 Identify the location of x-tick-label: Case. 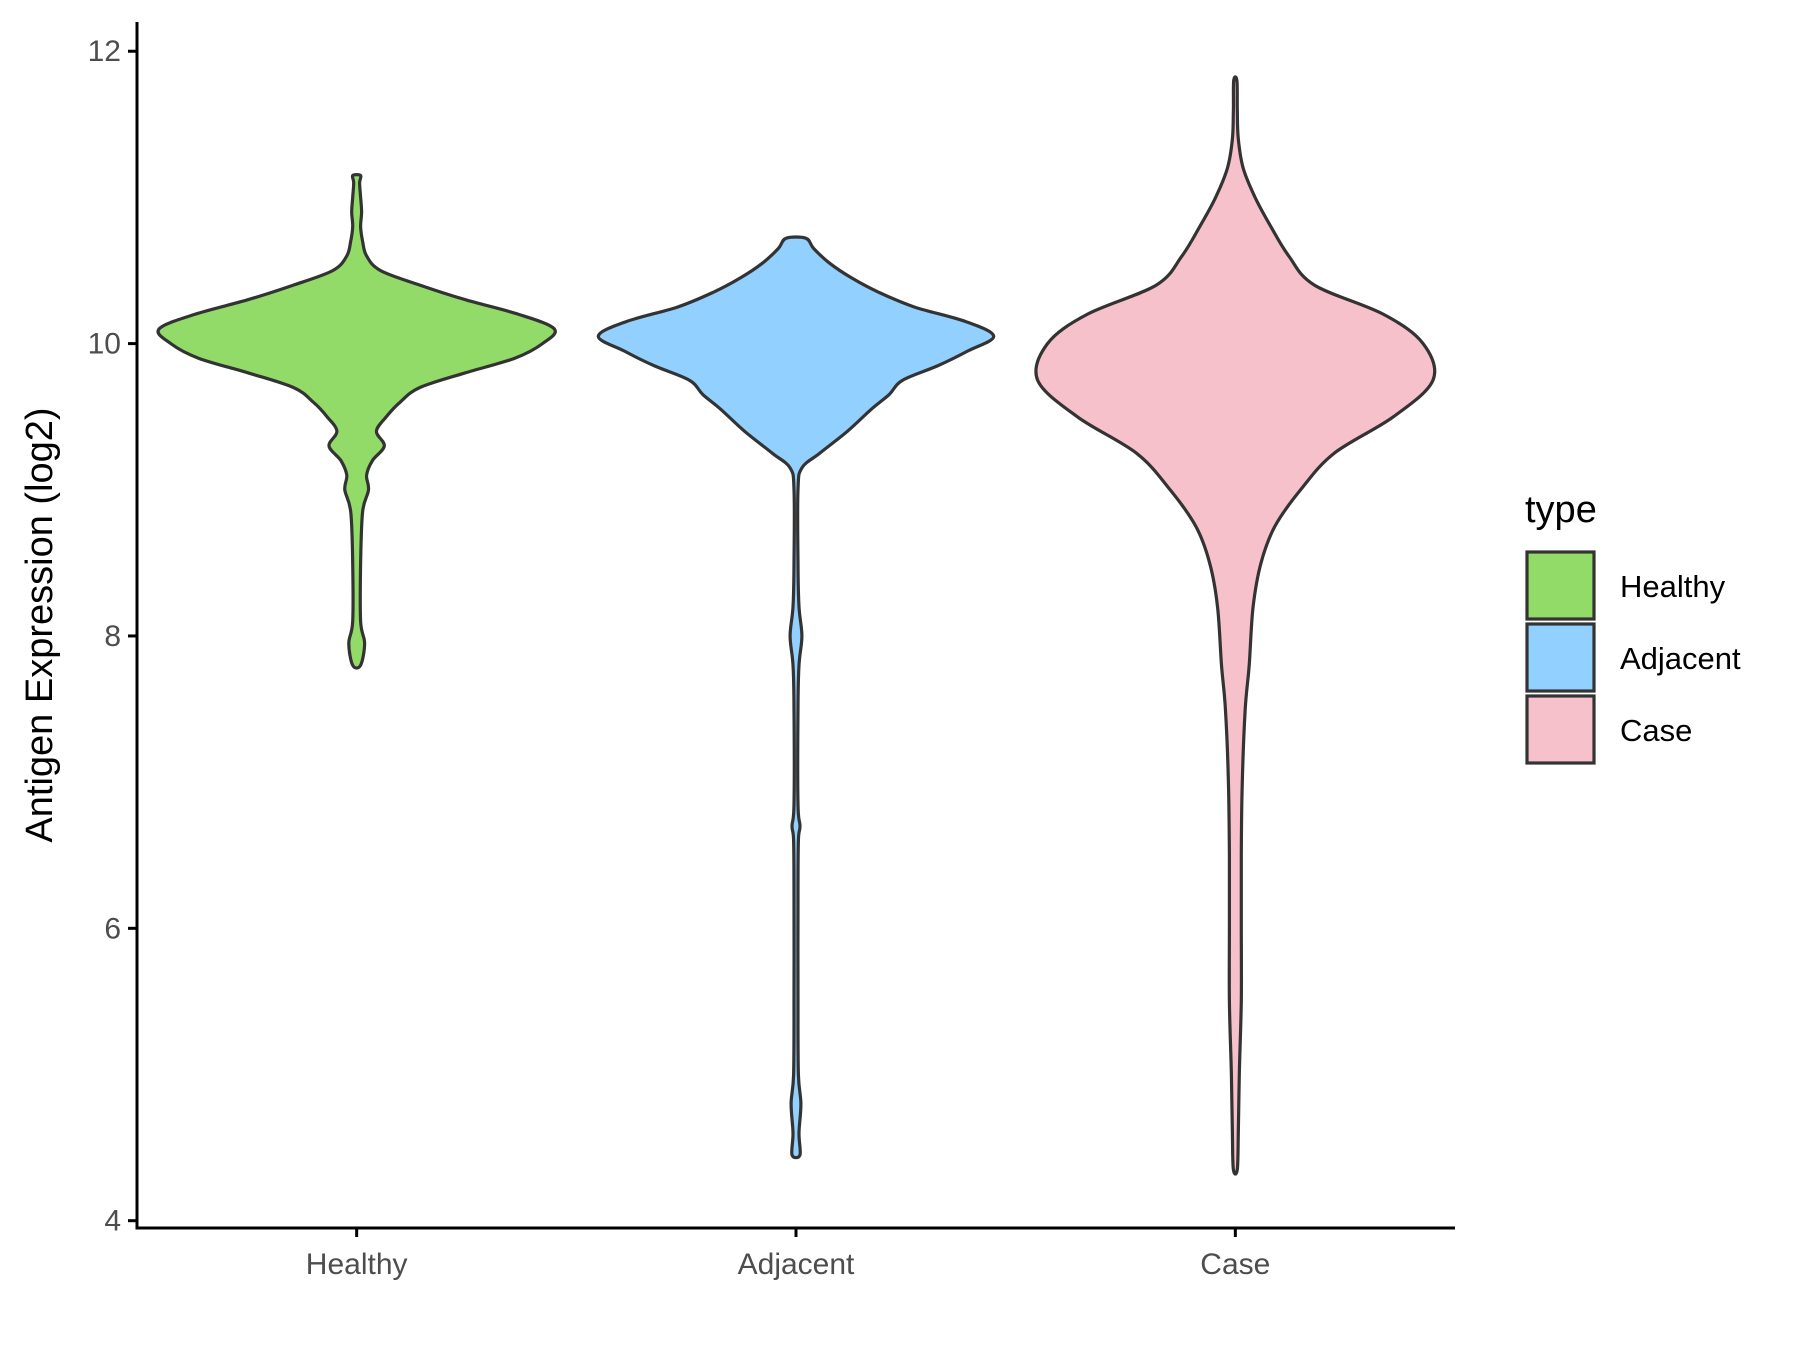
(1235, 1264).